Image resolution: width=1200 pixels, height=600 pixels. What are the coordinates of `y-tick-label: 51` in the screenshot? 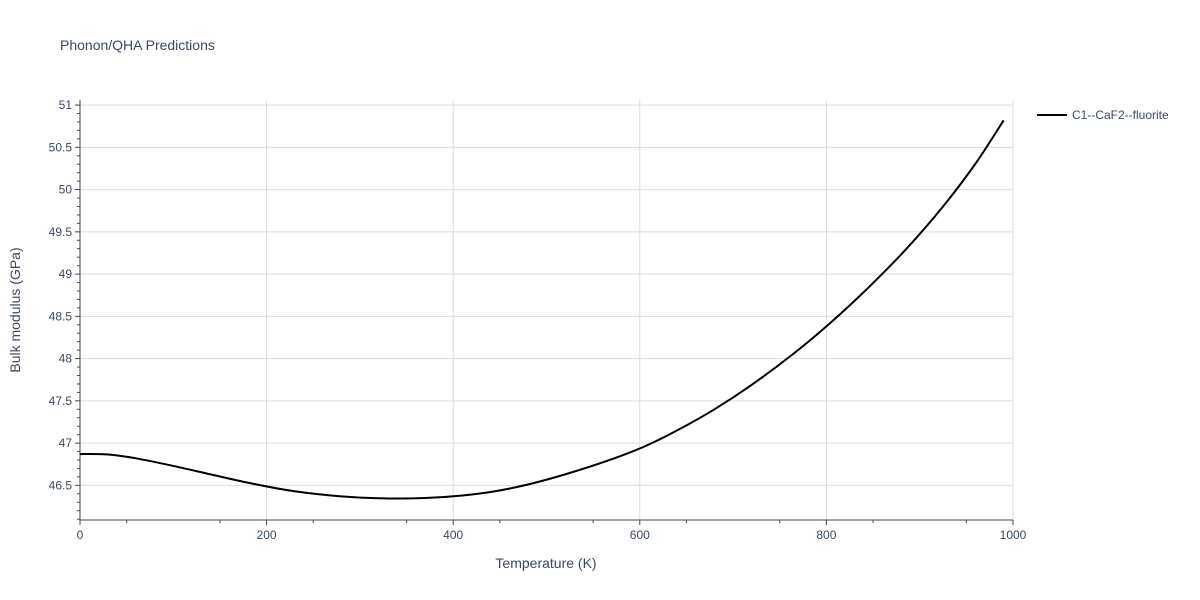 It's located at (66, 105).